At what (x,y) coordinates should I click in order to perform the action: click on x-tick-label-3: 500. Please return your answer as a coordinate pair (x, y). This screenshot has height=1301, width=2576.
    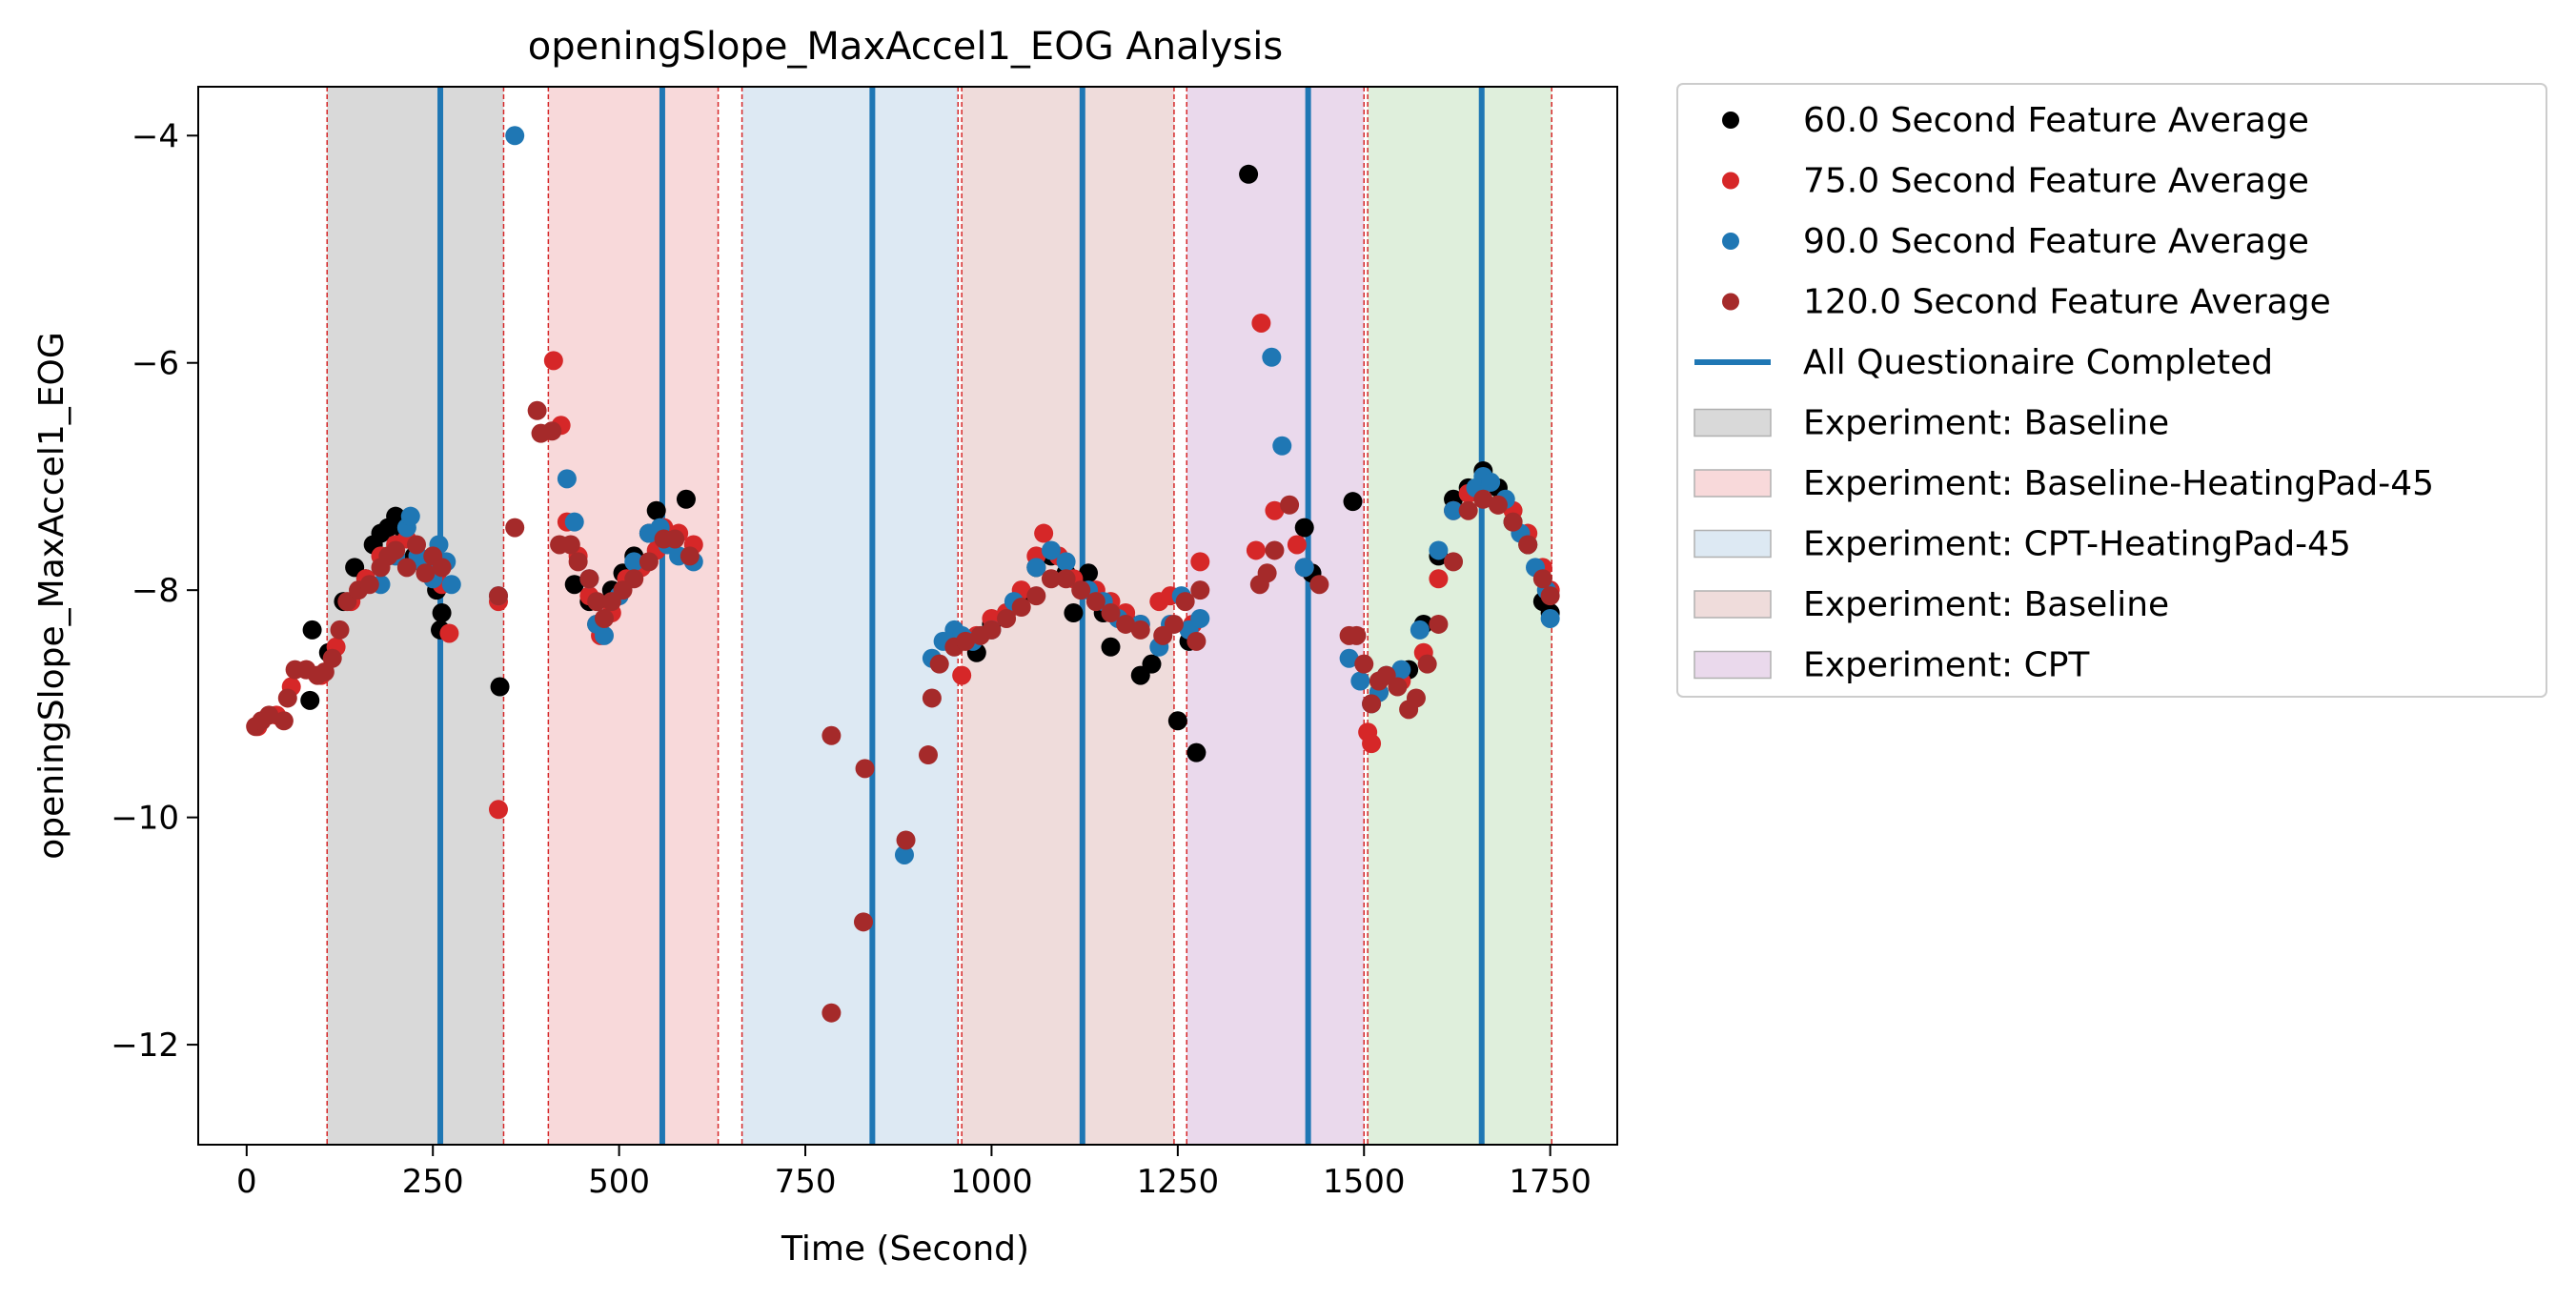
    Looking at the image, I should click on (619, 1182).